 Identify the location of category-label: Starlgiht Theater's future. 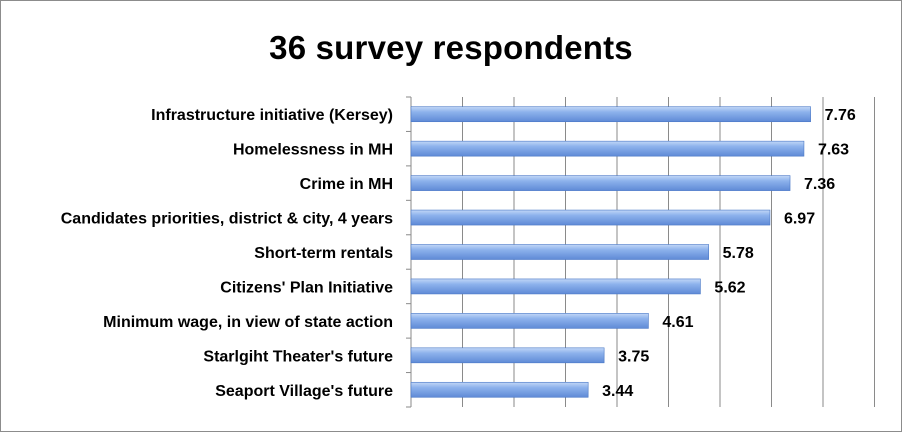
(298, 356).